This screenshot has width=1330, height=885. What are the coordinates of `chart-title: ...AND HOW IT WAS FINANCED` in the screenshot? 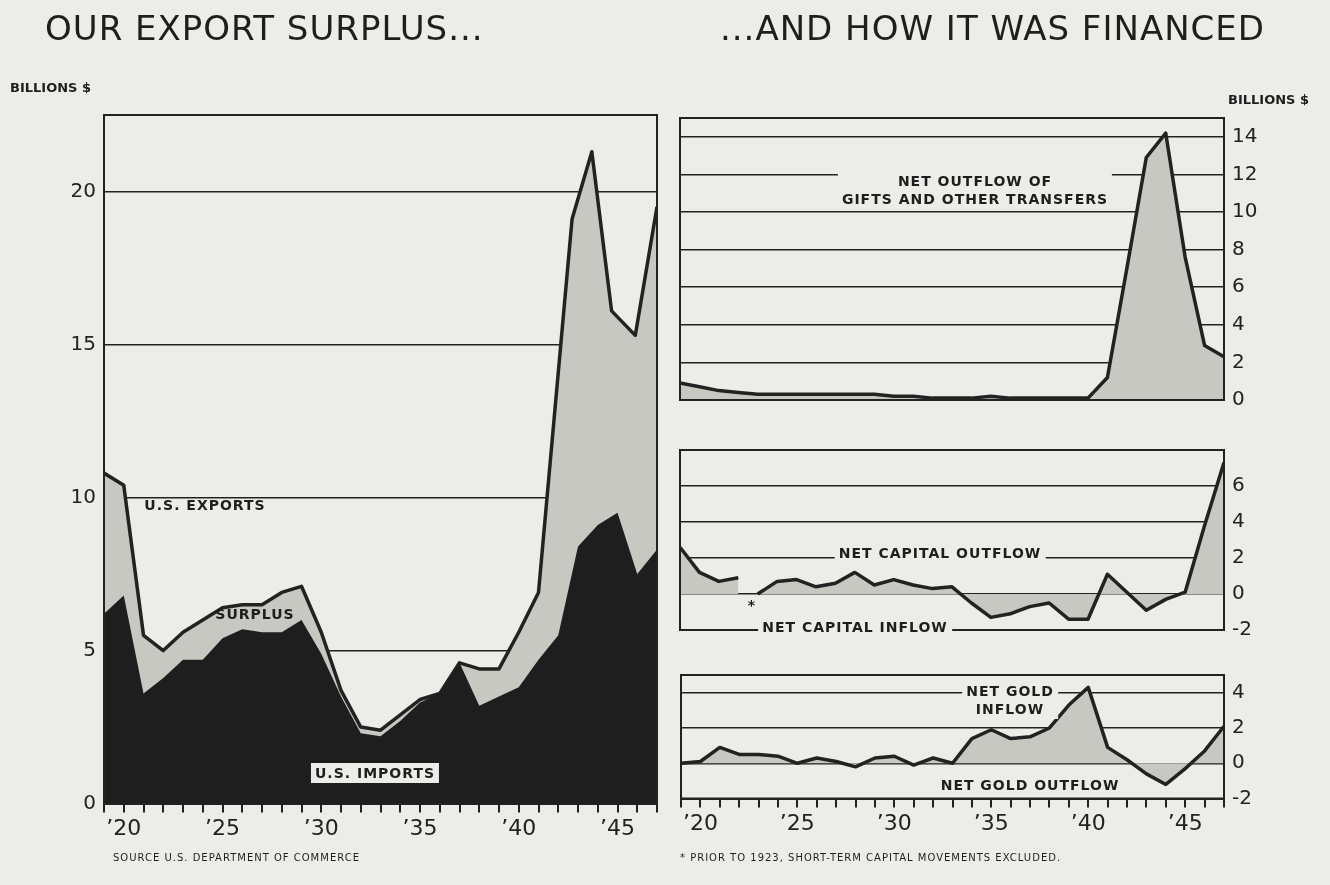 It's located at (992, 28).